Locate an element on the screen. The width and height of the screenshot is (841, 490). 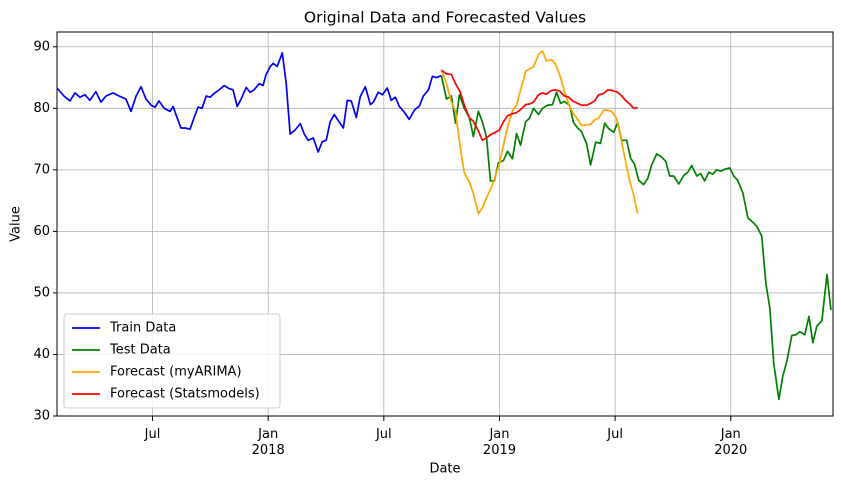
y-axis-label: Value is located at coordinates (16, 224).